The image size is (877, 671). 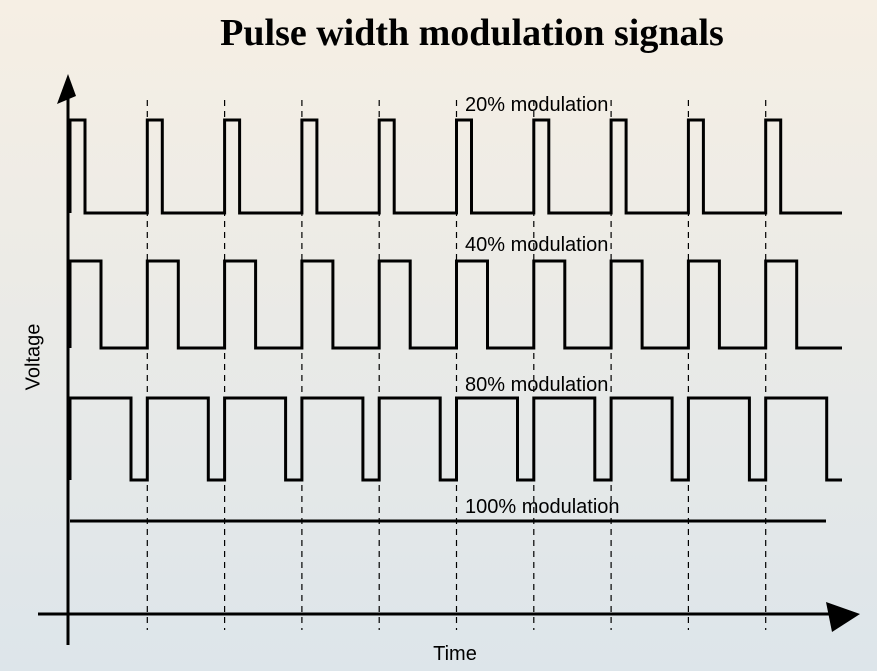 What do you see at coordinates (536, 105) in the screenshot?
I see `signal-label: 20% modulation` at bounding box center [536, 105].